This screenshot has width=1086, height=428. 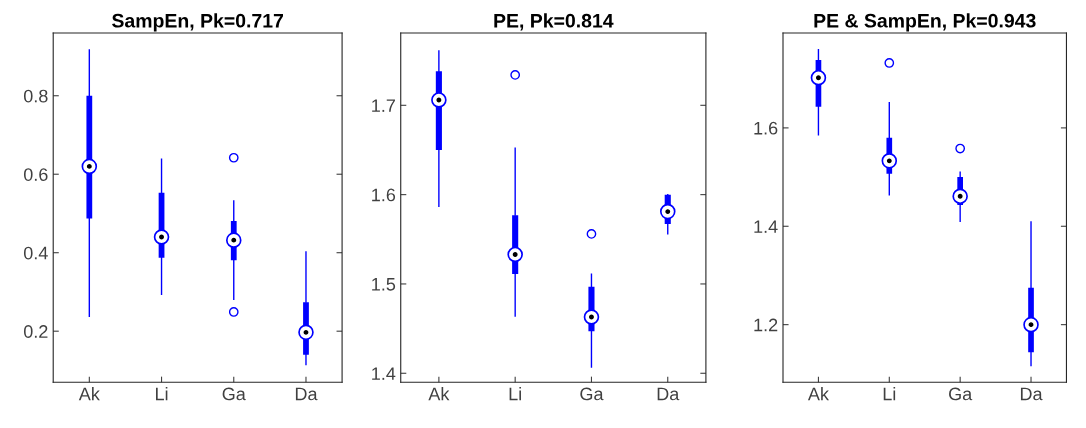 I want to click on y-tick-label: 1.5, so click(x=384, y=284).